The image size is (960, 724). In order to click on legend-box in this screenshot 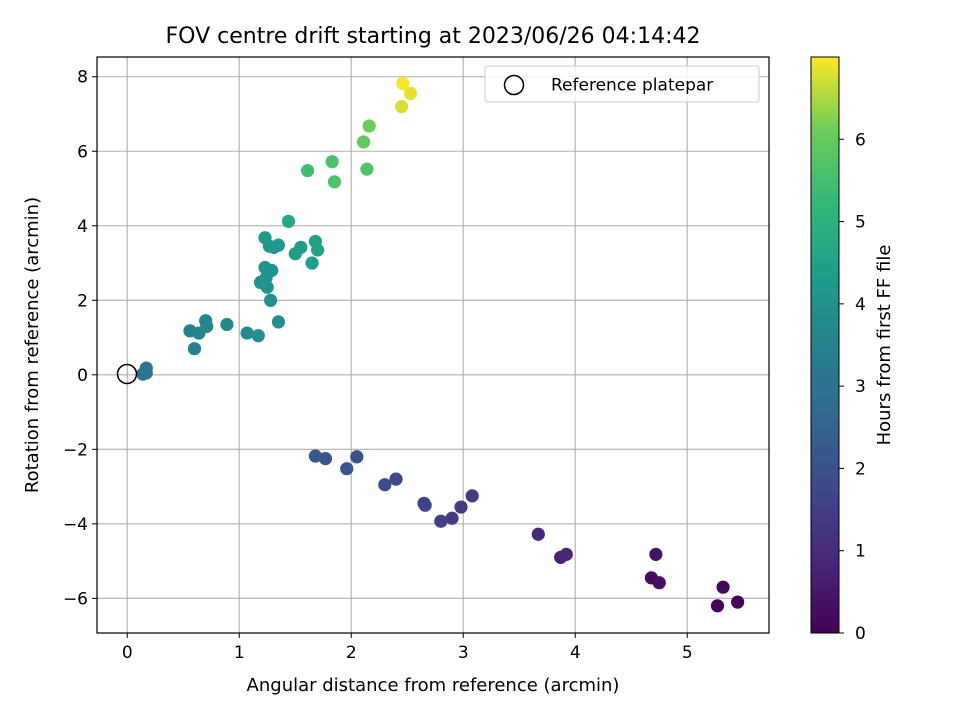, I will do `click(622, 84)`.